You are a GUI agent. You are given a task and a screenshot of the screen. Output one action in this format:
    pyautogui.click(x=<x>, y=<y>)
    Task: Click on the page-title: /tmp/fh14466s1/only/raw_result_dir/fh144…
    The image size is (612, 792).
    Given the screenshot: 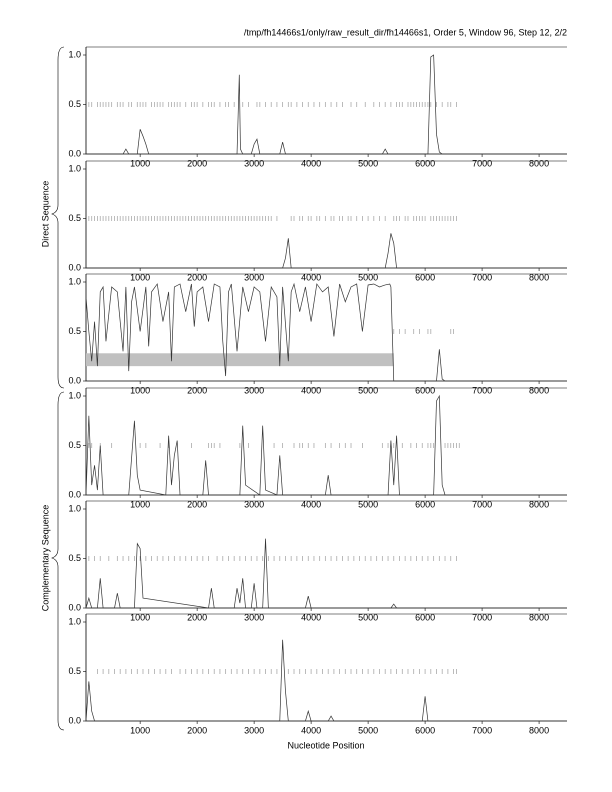 What is the action you would take?
    pyautogui.click(x=405, y=32)
    